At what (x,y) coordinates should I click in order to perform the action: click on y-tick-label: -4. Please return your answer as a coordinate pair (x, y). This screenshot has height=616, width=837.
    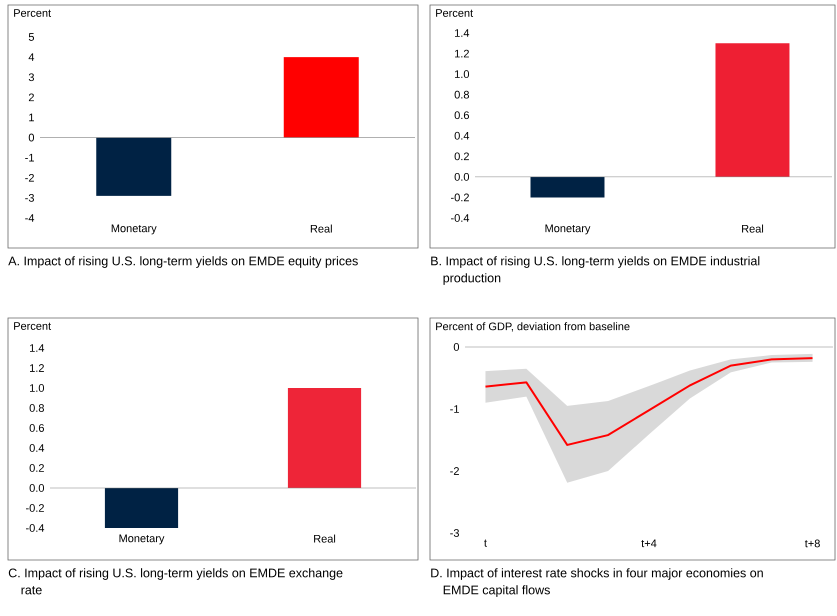
    Looking at the image, I should click on (29, 218).